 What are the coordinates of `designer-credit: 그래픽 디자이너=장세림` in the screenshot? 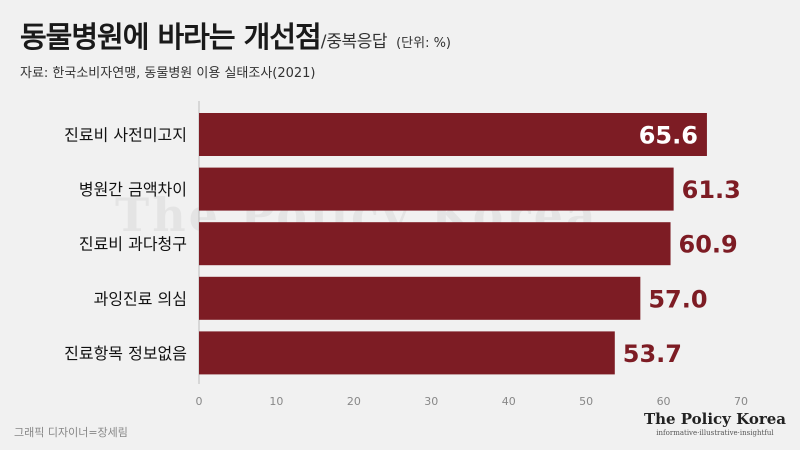 It's located at (71, 432).